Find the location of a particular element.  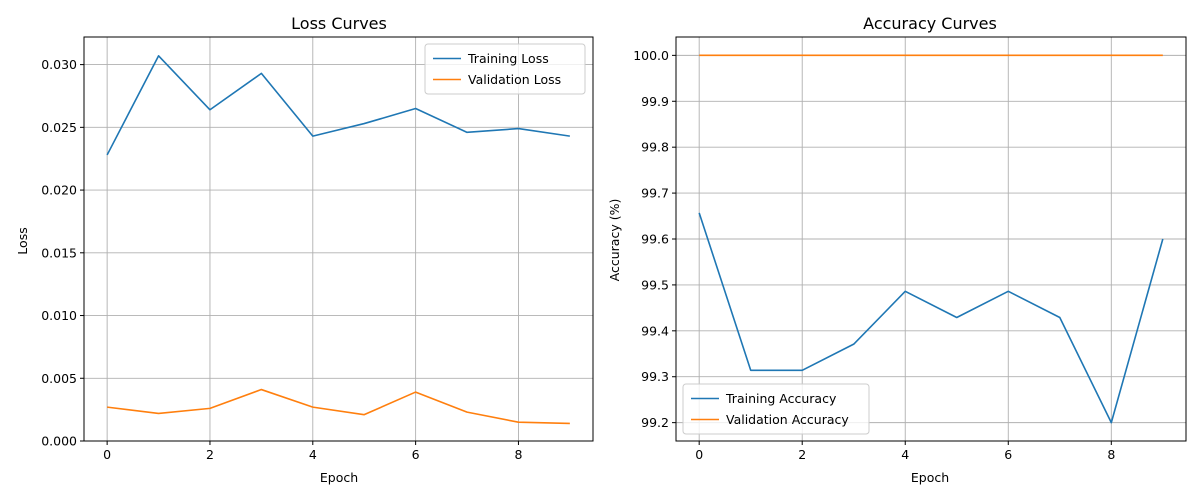

y-tick-label: 0.015 is located at coordinates (59, 252).